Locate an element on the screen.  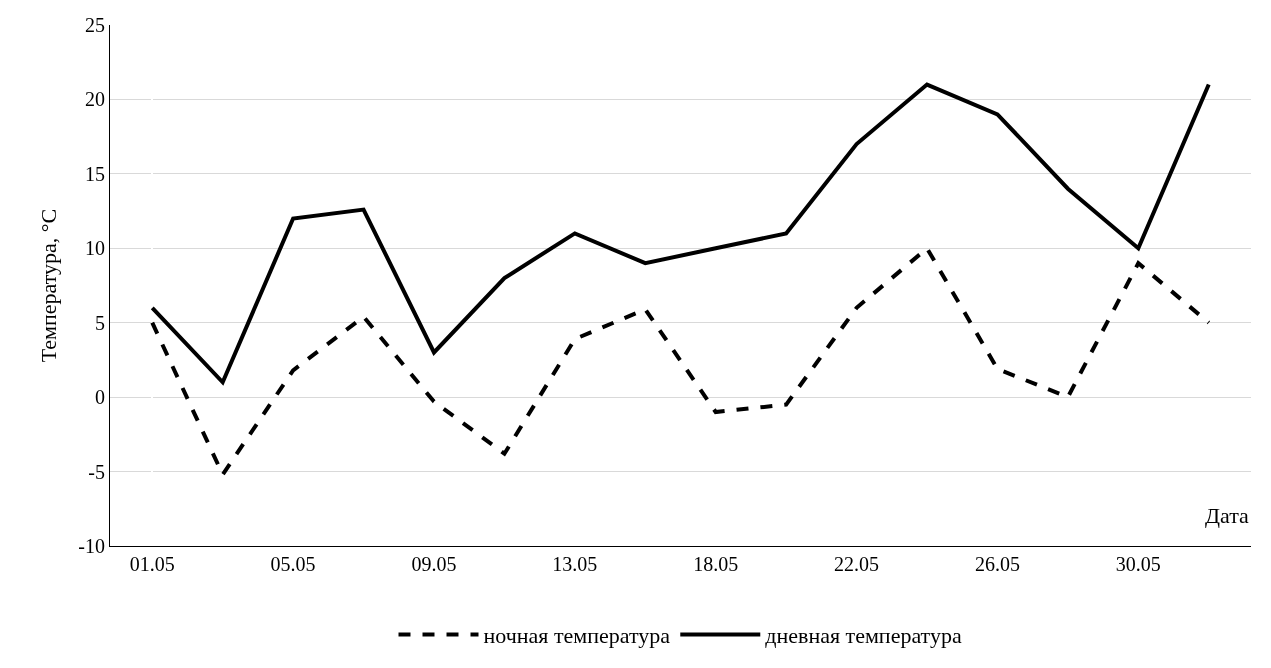
y-tick-label: 5 is located at coordinates (100, 322).